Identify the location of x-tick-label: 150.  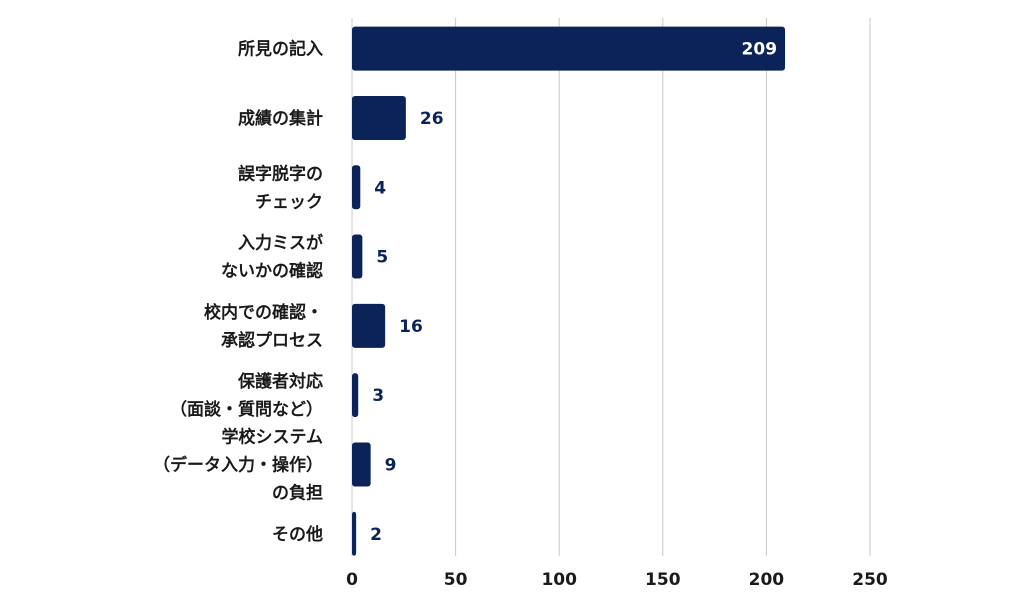
(663, 580).